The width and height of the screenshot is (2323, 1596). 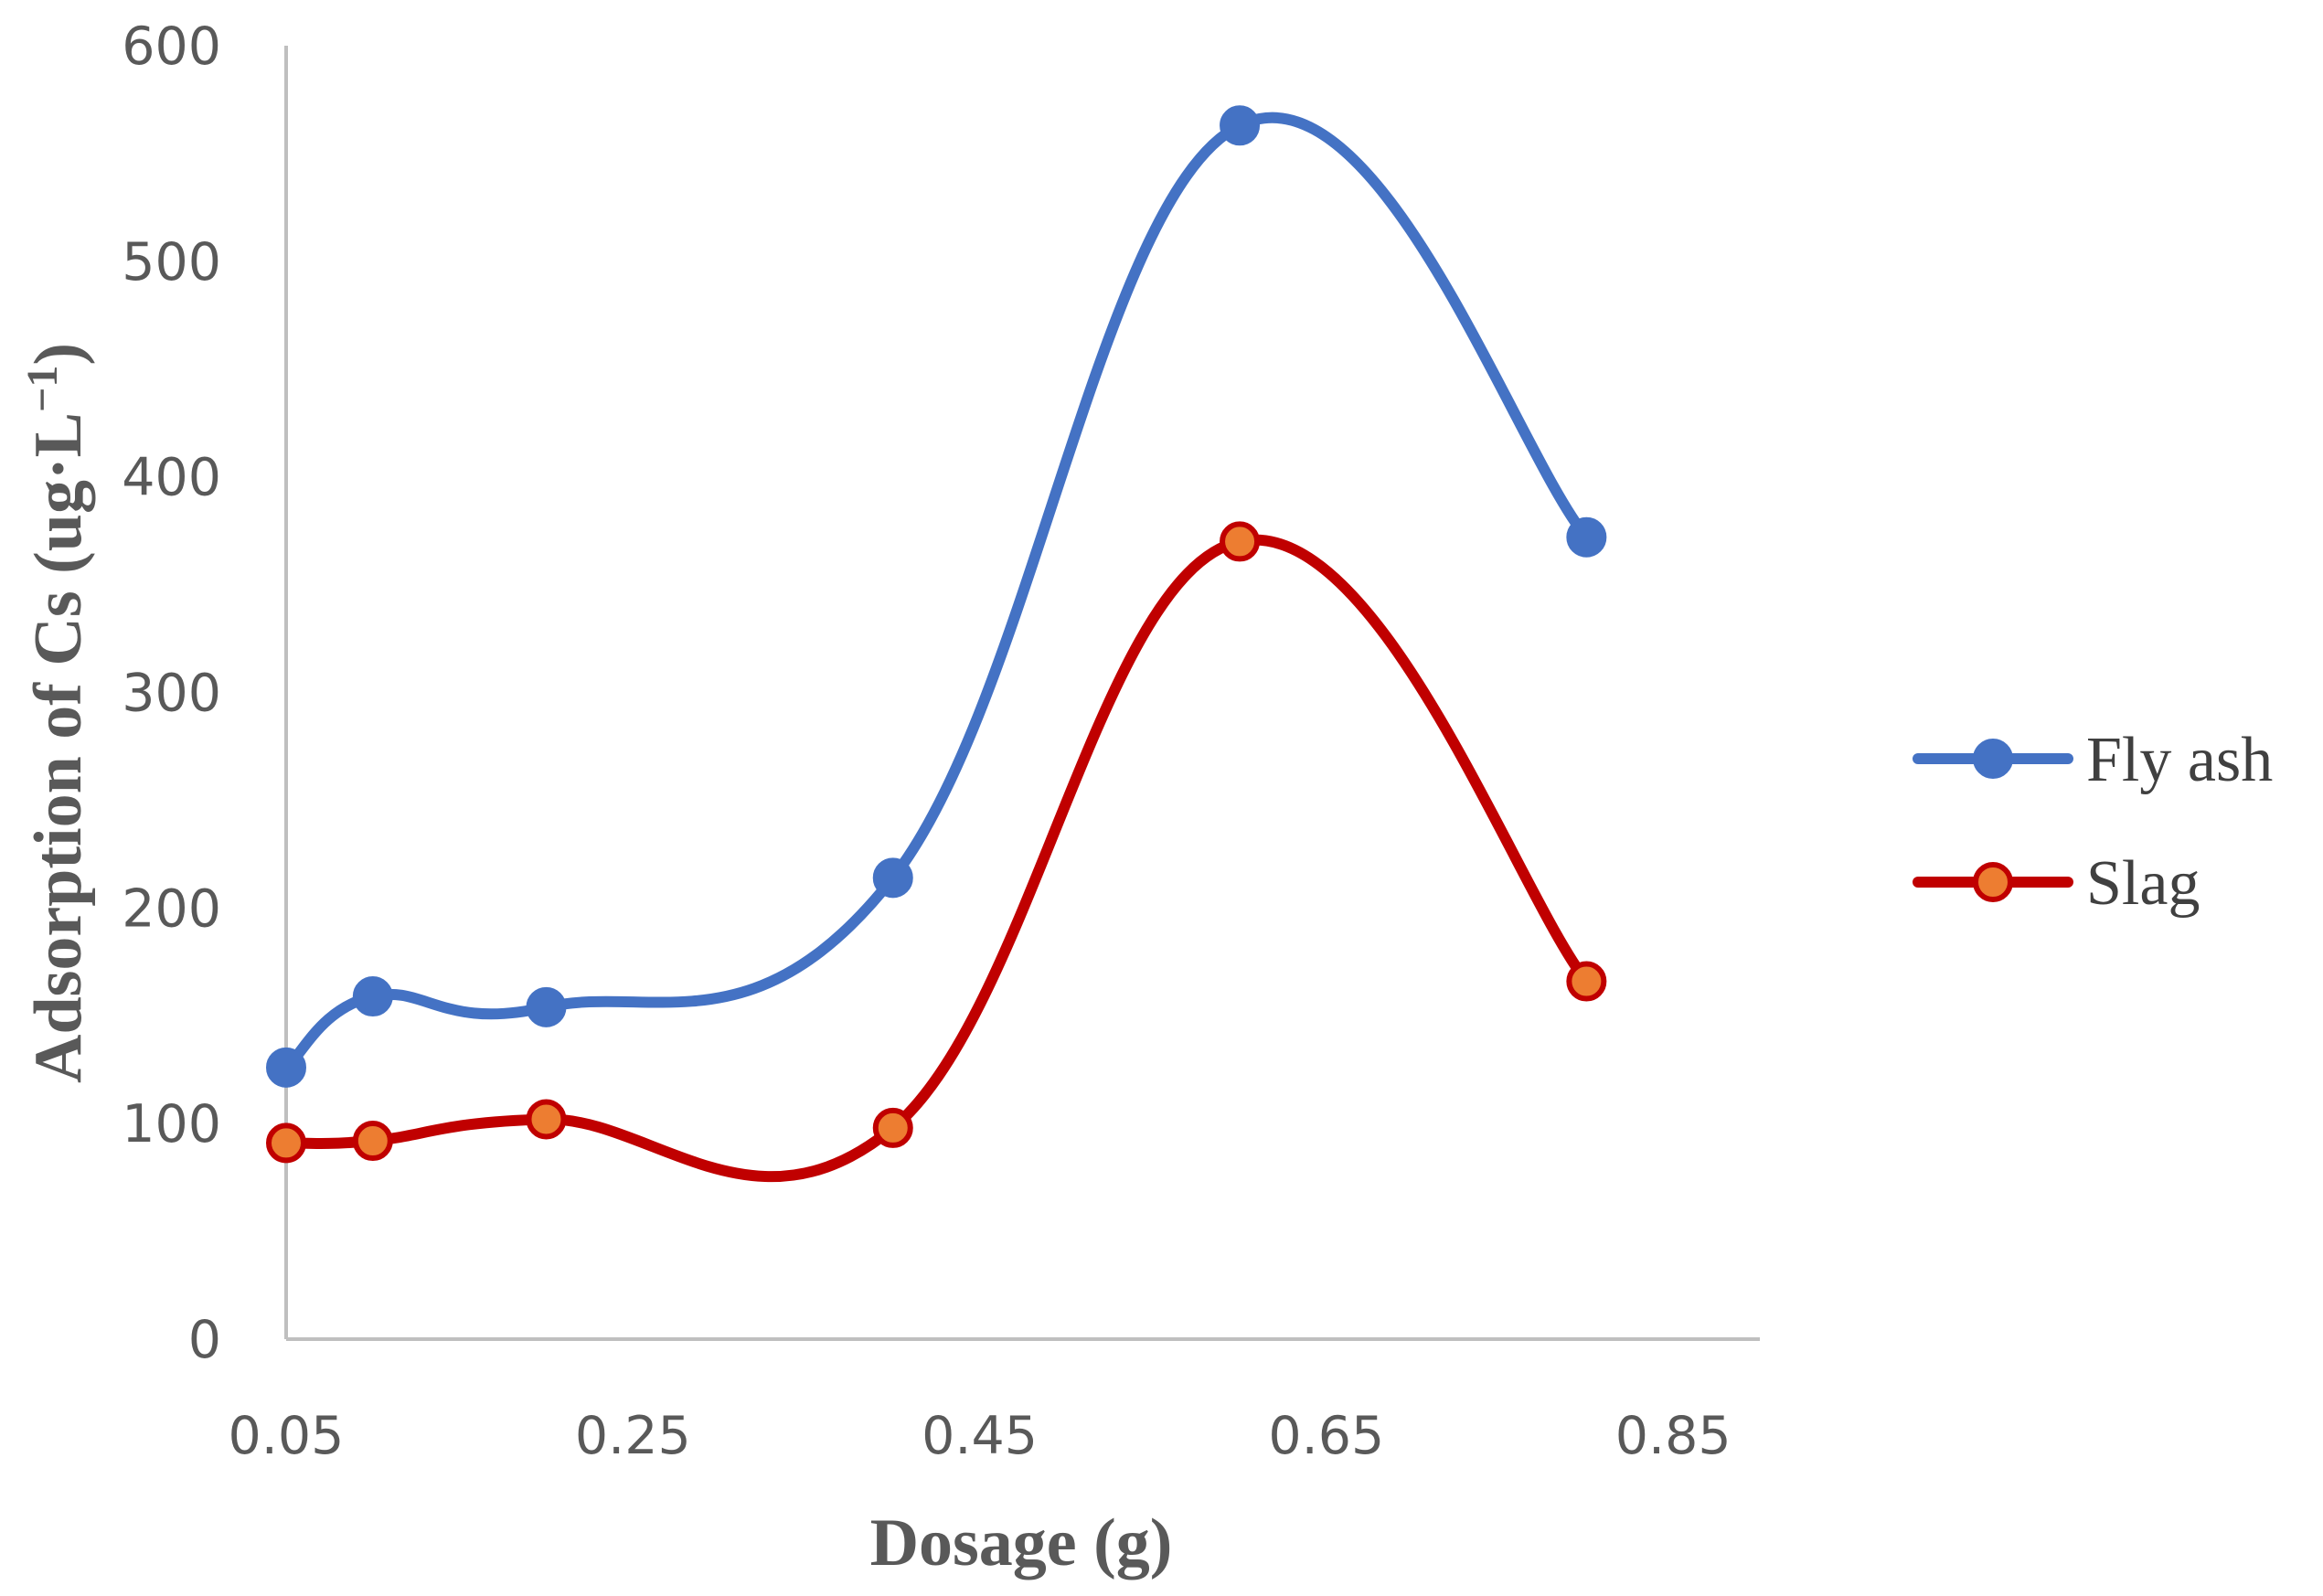 I want to click on x-tick-labels: 0.05 0.25 0.45 0.65 0.85, so click(x=980, y=1436).